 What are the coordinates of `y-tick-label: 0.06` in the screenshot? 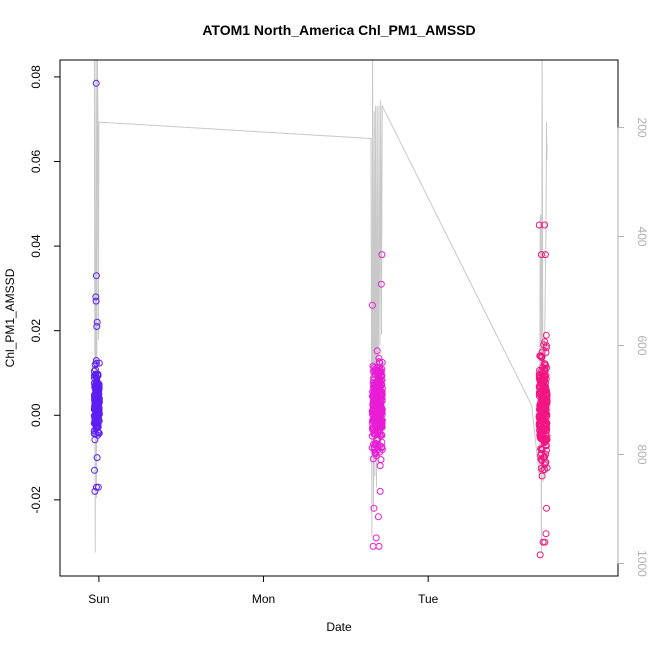 It's located at (36, 162).